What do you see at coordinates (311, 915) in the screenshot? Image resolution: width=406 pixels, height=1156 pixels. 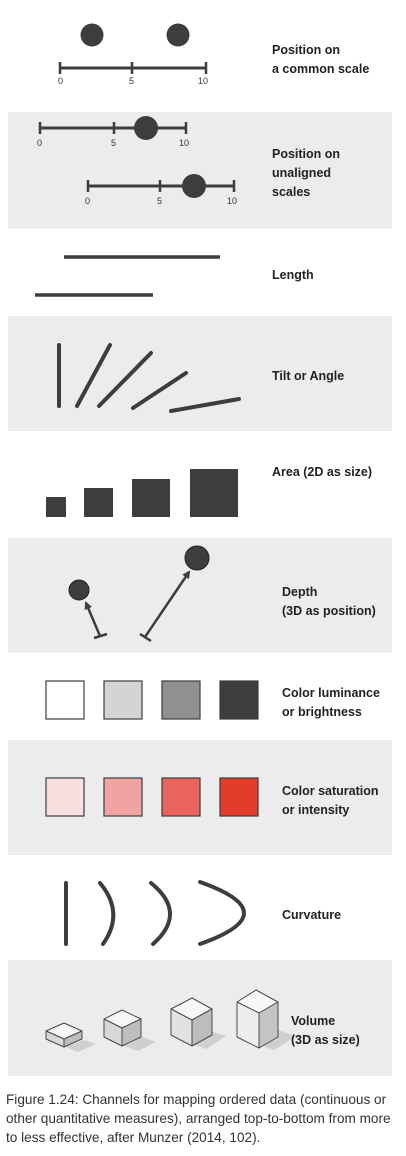 I see `channel-label-curvature: Curvature` at bounding box center [311, 915].